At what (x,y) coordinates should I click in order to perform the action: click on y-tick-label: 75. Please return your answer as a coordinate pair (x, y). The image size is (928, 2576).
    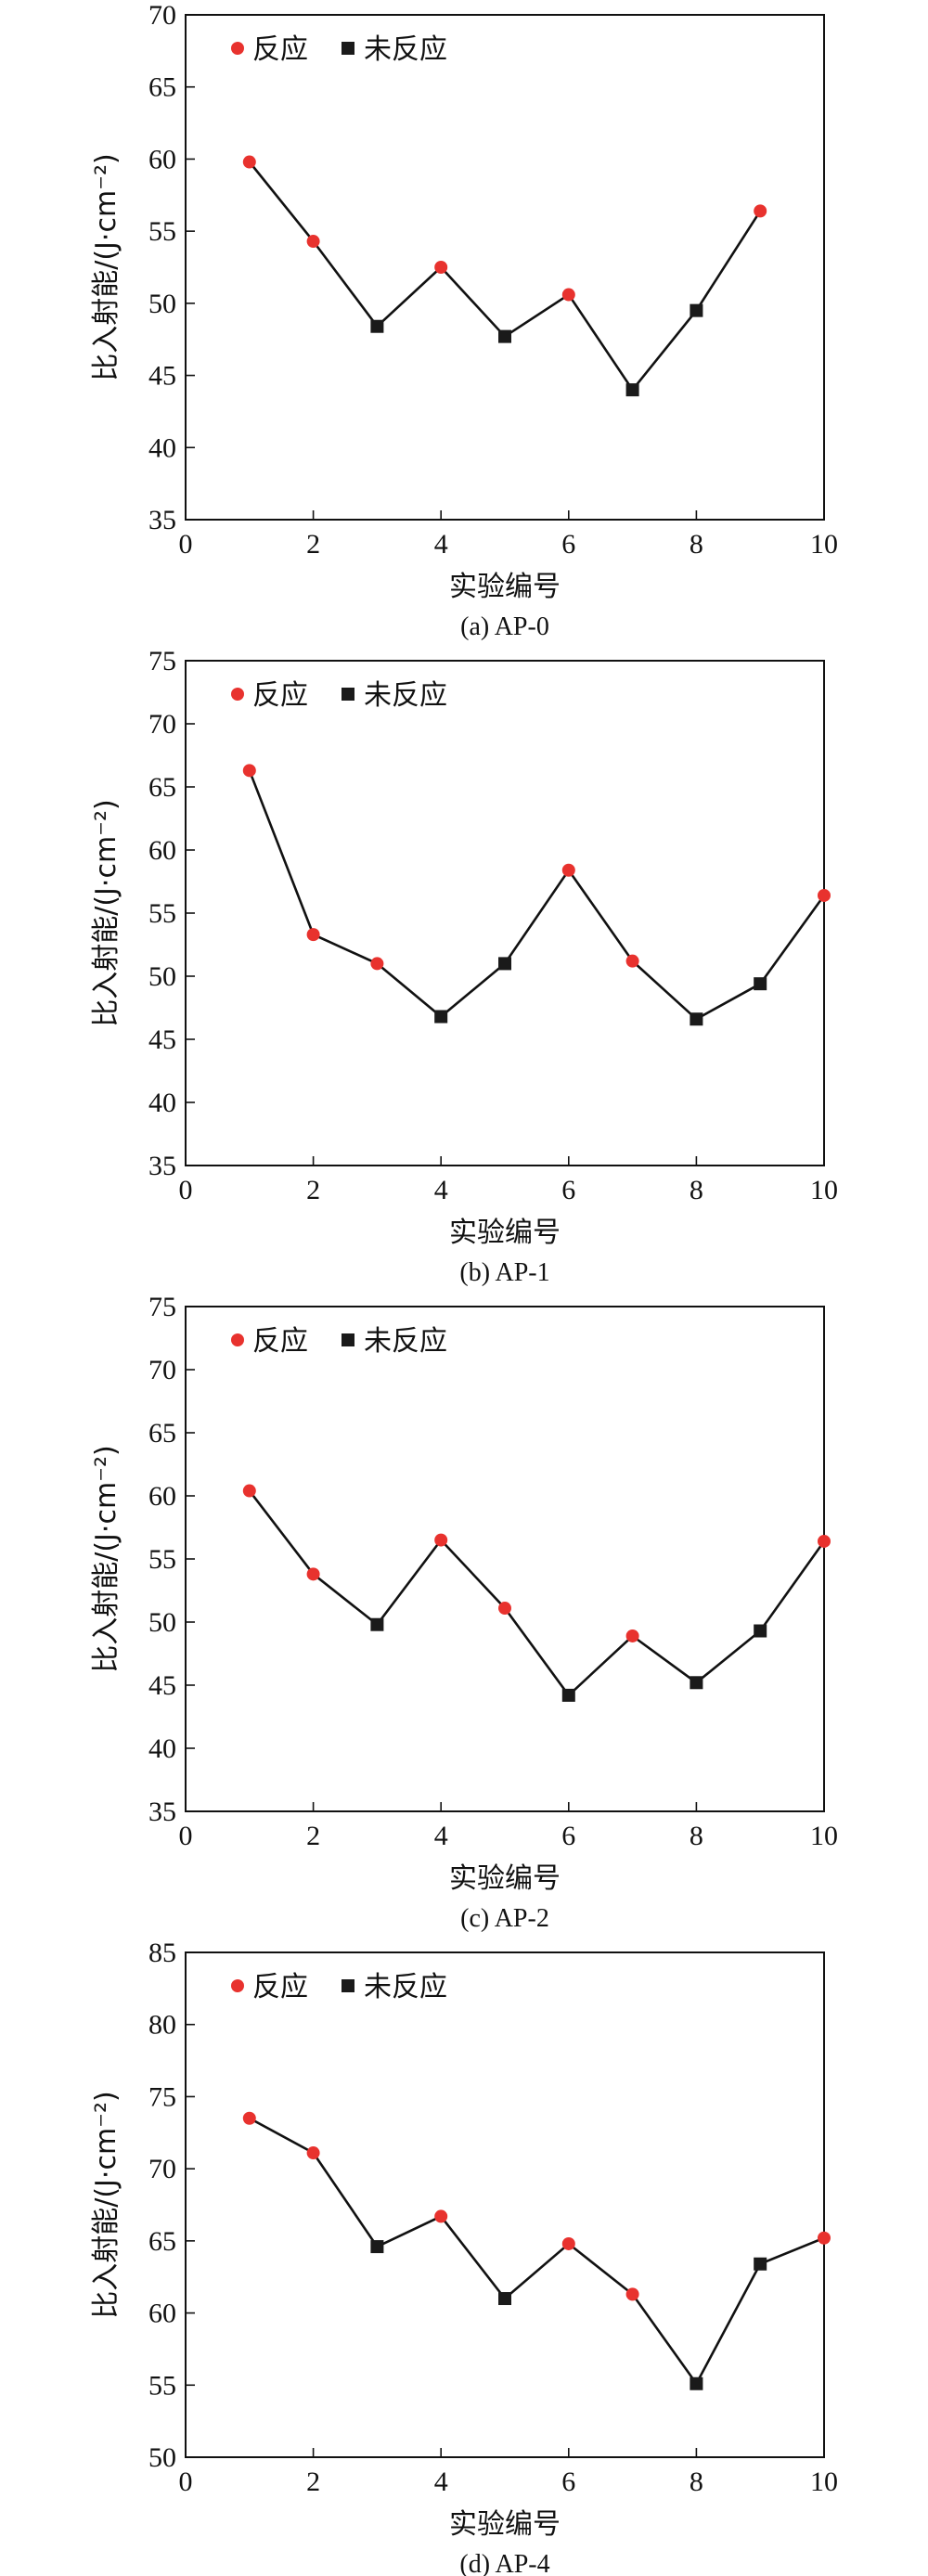
    Looking at the image, I should click on (162, 661).